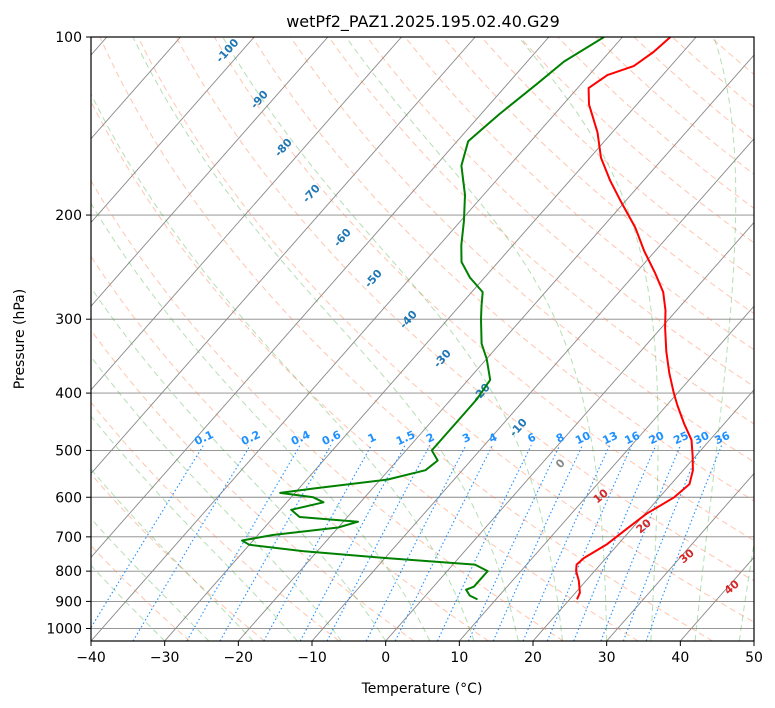 Image resolution: width=775 pixels, height=708 pixels. I want to click on mixing-ratio-label: 4, so click(493, 437).